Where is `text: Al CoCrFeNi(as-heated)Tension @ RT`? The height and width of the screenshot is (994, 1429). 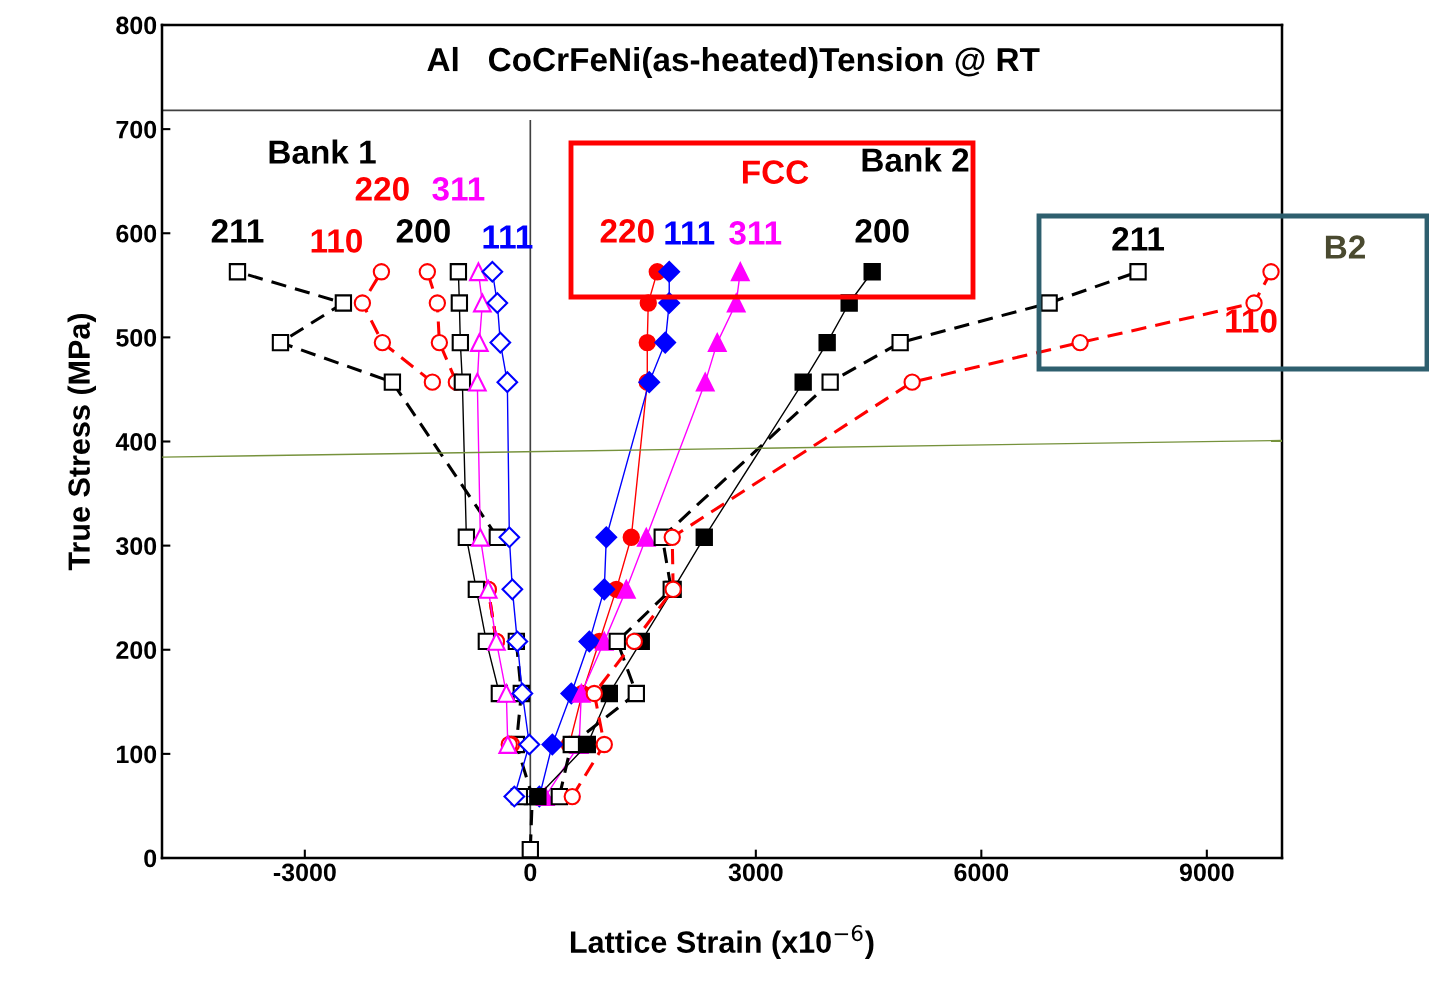
text: Al CoCrFeNi(as-heated)Tension @ RT is located at coordinates (733, 62).